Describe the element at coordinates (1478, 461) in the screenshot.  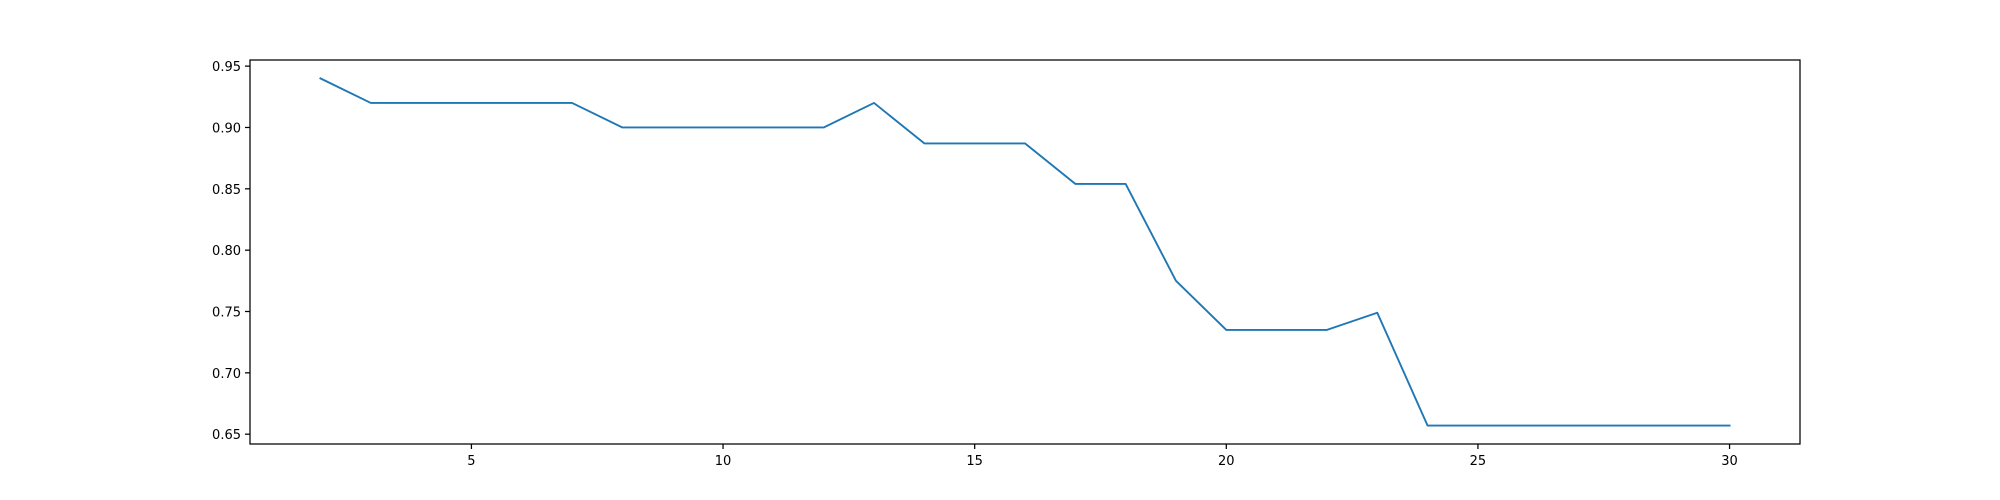
I see `x-tick-label: 25` at that location.